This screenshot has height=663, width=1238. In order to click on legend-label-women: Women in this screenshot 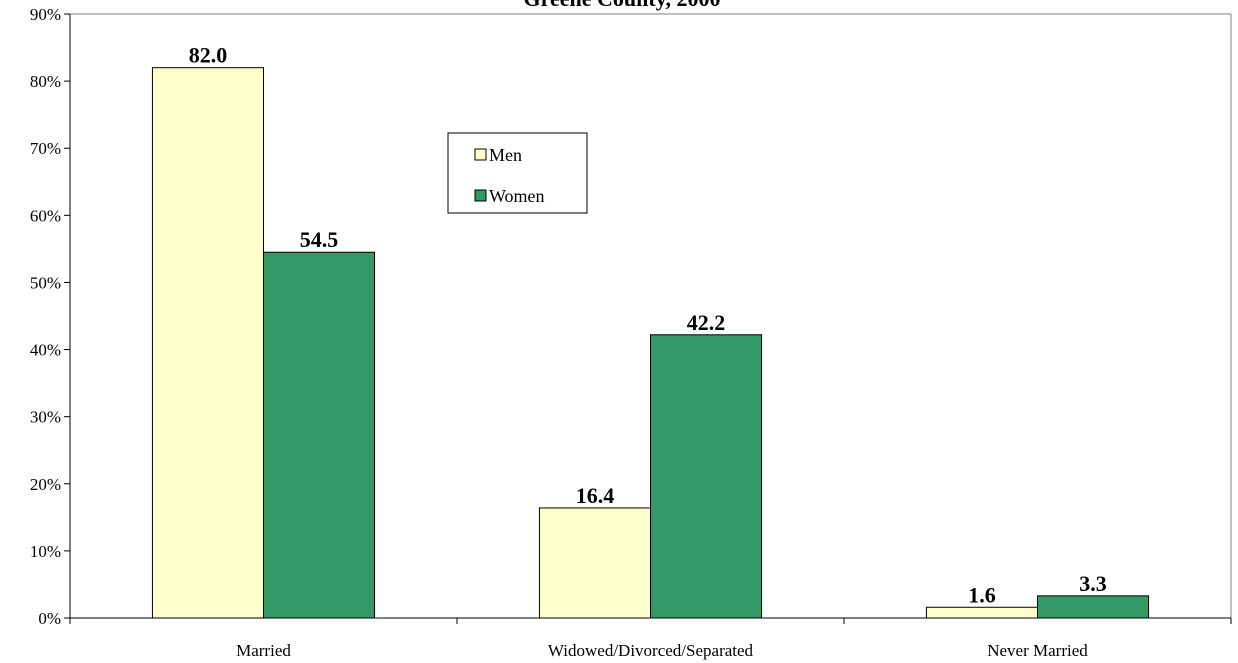, I will do `click(517, 196)`.